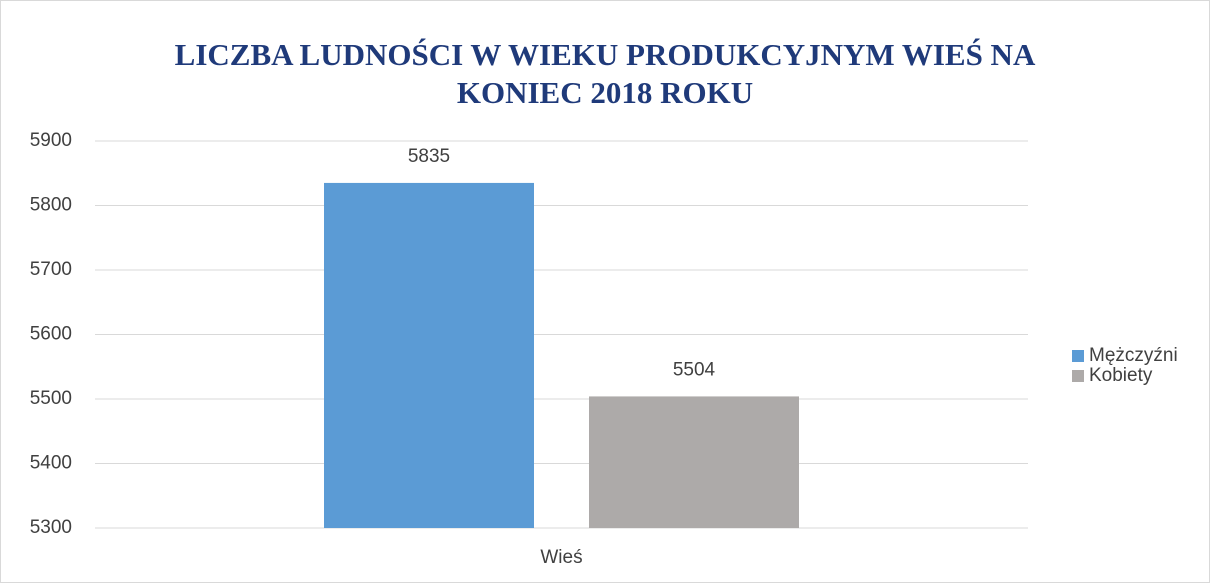  Describe the element at coordinates (51, 334) in the screenshot. I see `y-tick-label: 5600` at that location.